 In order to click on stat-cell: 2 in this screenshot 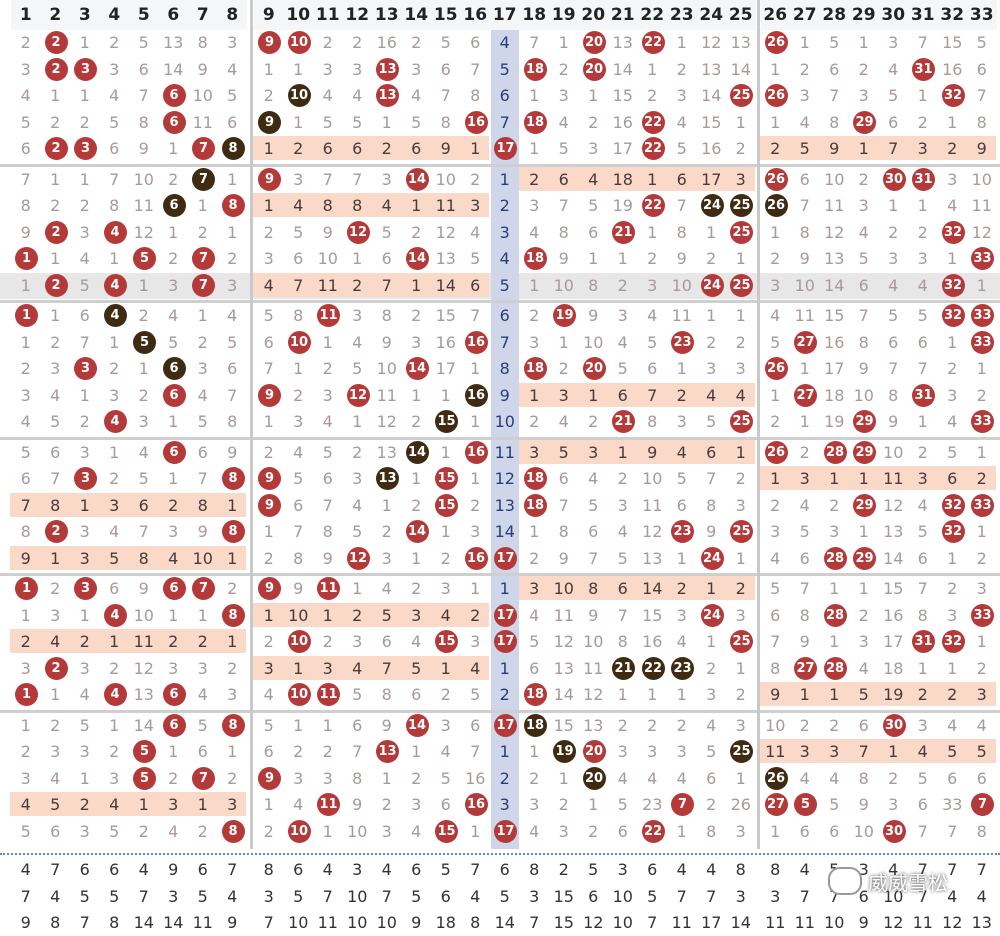, I will do `click(563, 869)`.